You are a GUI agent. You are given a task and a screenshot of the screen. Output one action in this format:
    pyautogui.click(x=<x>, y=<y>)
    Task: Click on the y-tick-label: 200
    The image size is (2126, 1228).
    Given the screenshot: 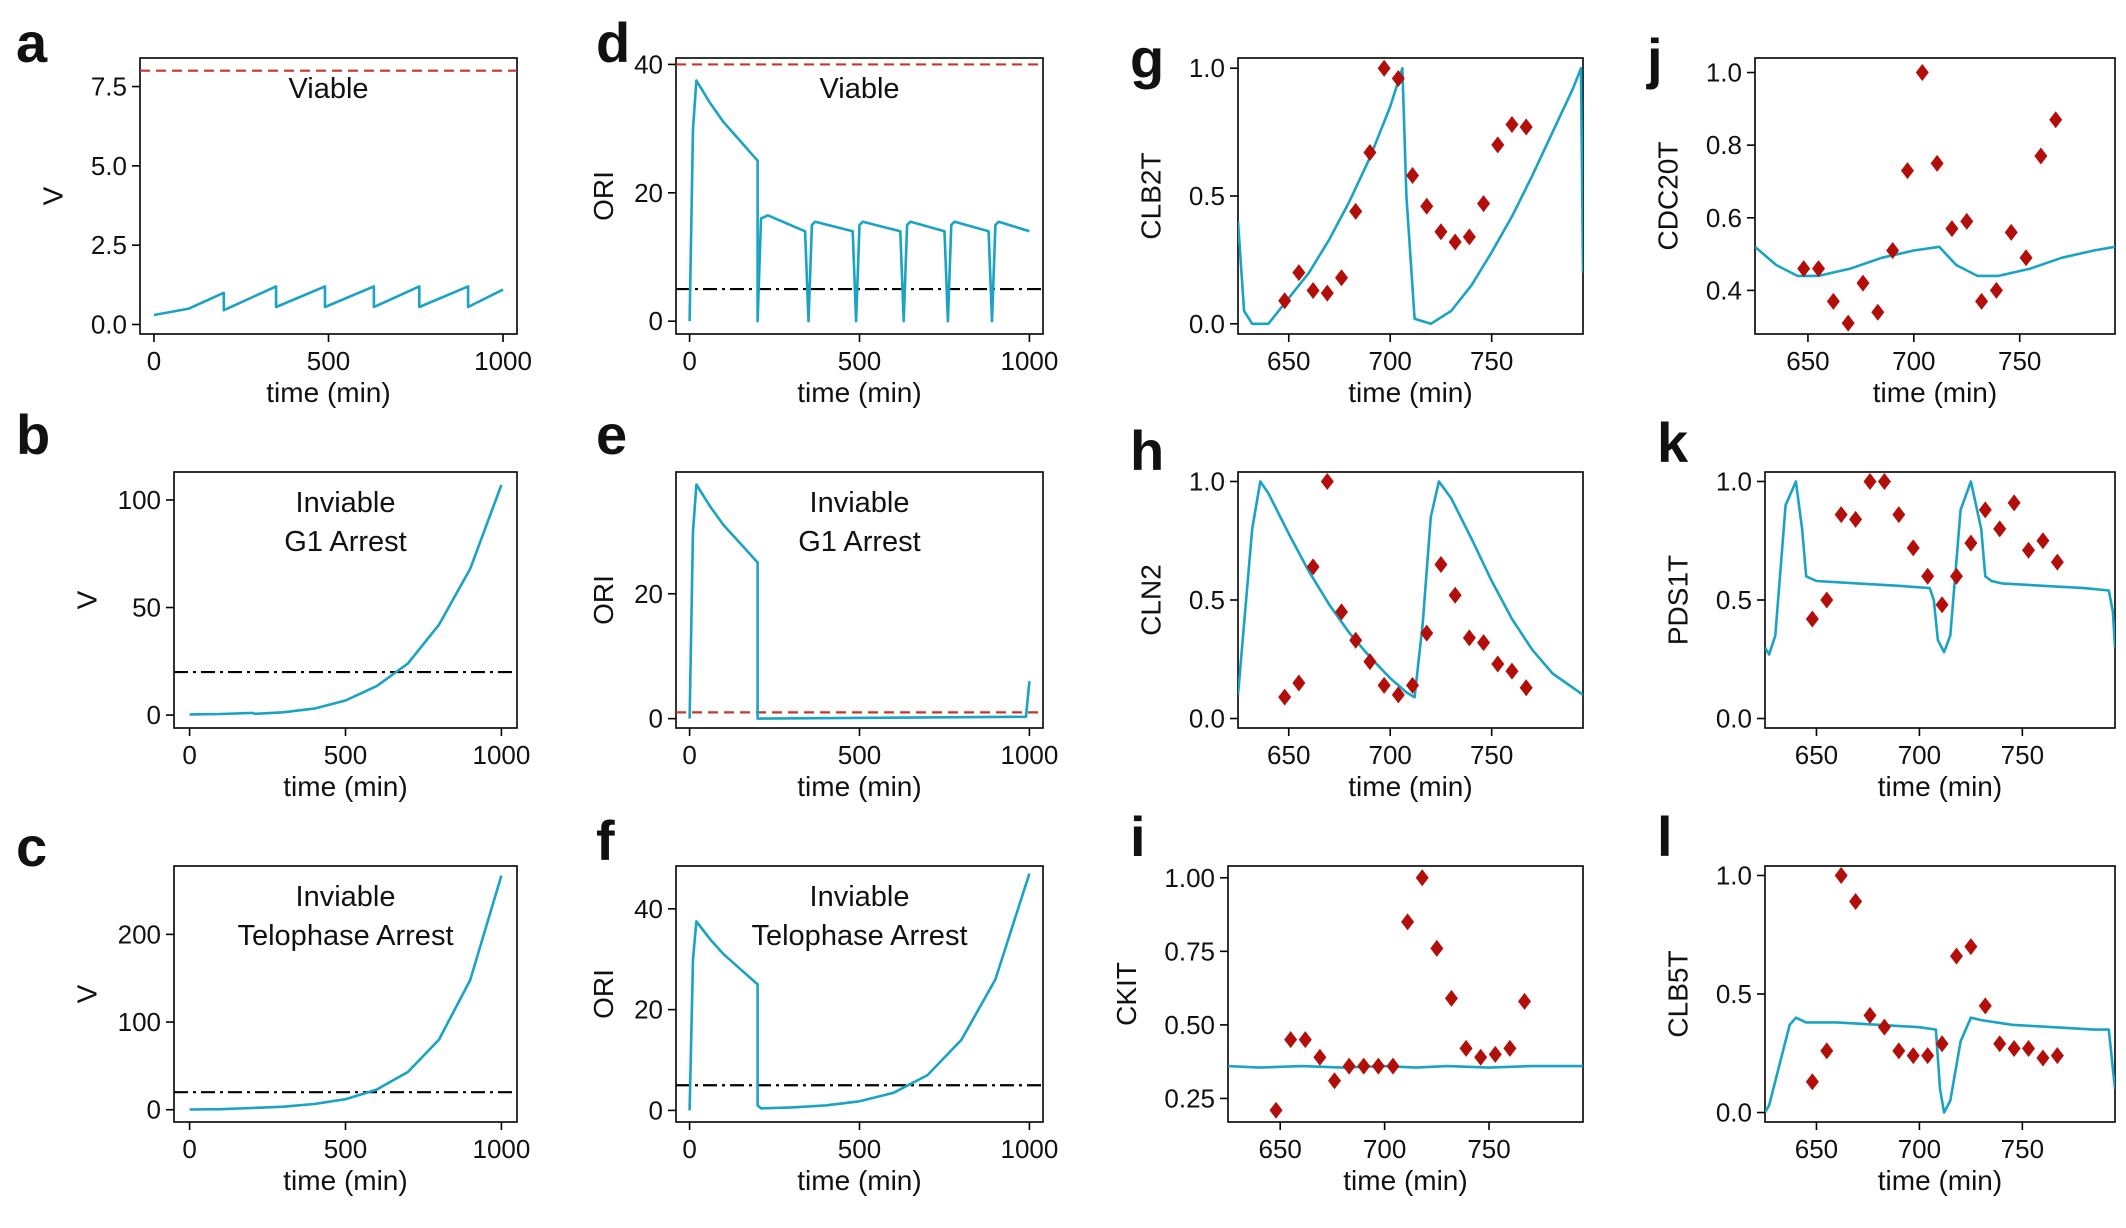 What is the action you would take?
    pyautogui.click(x=139, y=934)
    